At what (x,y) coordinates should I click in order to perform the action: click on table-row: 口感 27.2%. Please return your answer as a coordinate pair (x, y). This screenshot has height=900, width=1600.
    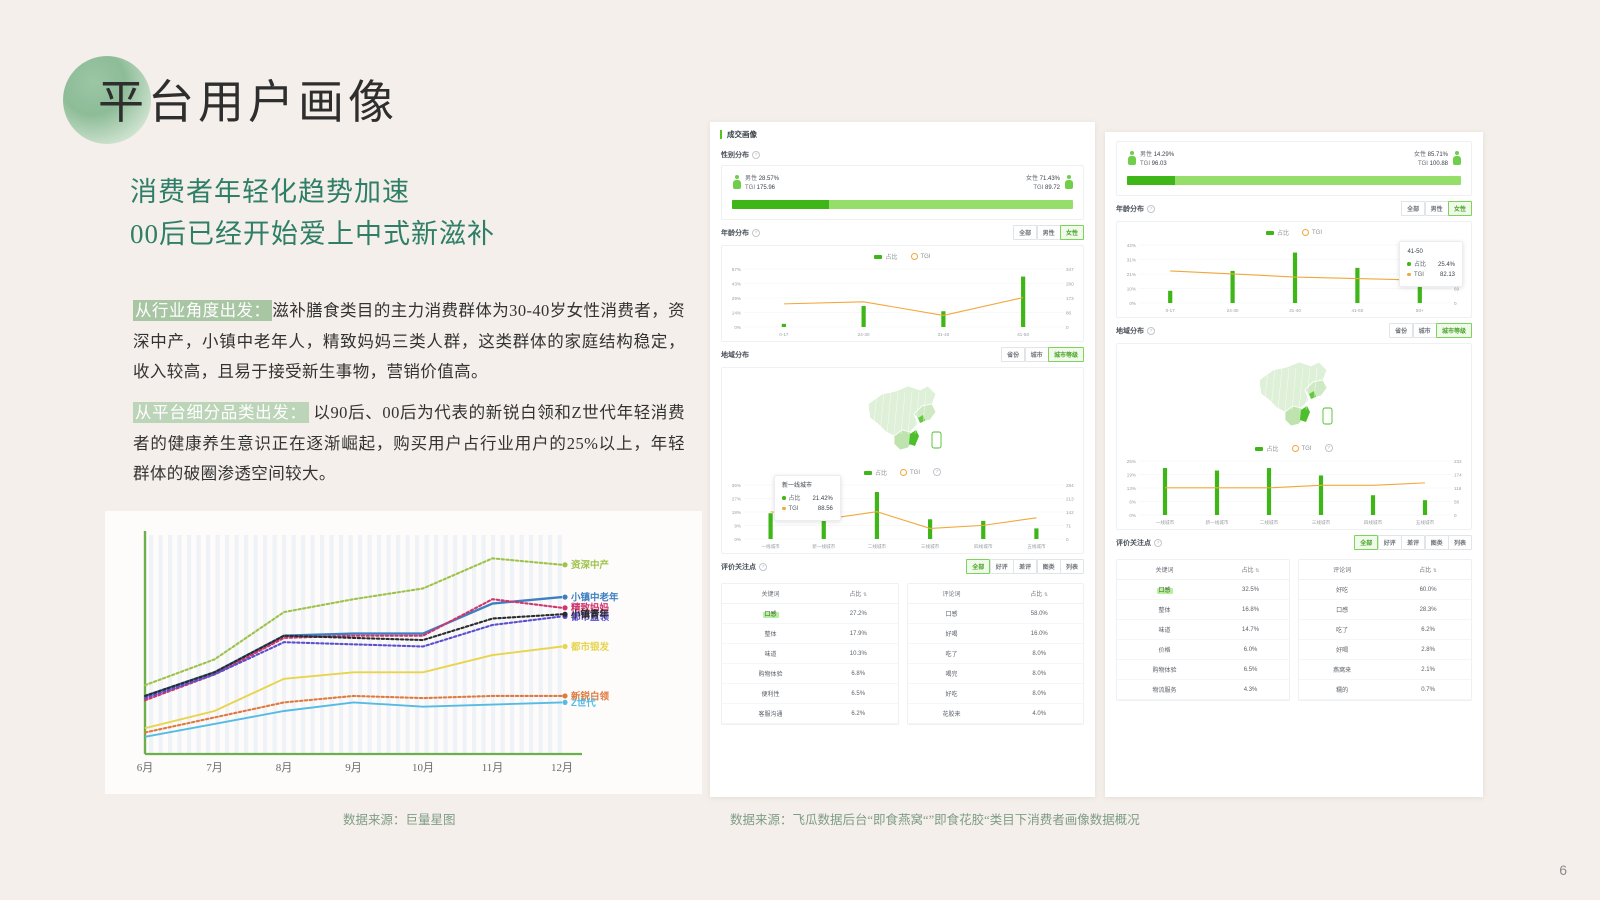
    Looking at the image, I should click on (810, 613).